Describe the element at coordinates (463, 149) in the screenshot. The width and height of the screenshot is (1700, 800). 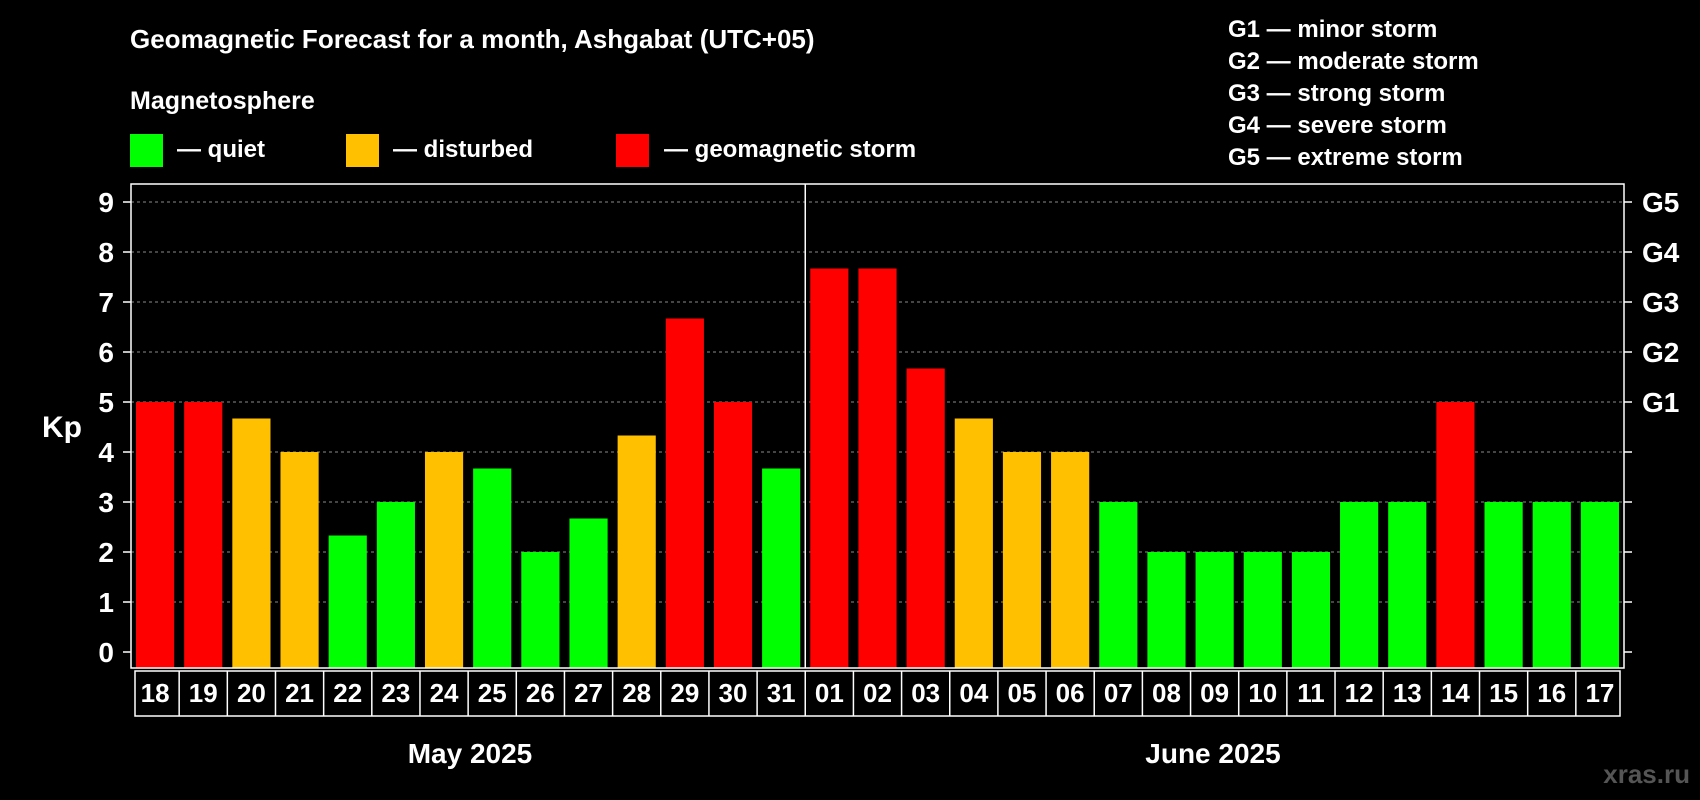
I see `legend-label-disturbed: — disturbed` at that location.